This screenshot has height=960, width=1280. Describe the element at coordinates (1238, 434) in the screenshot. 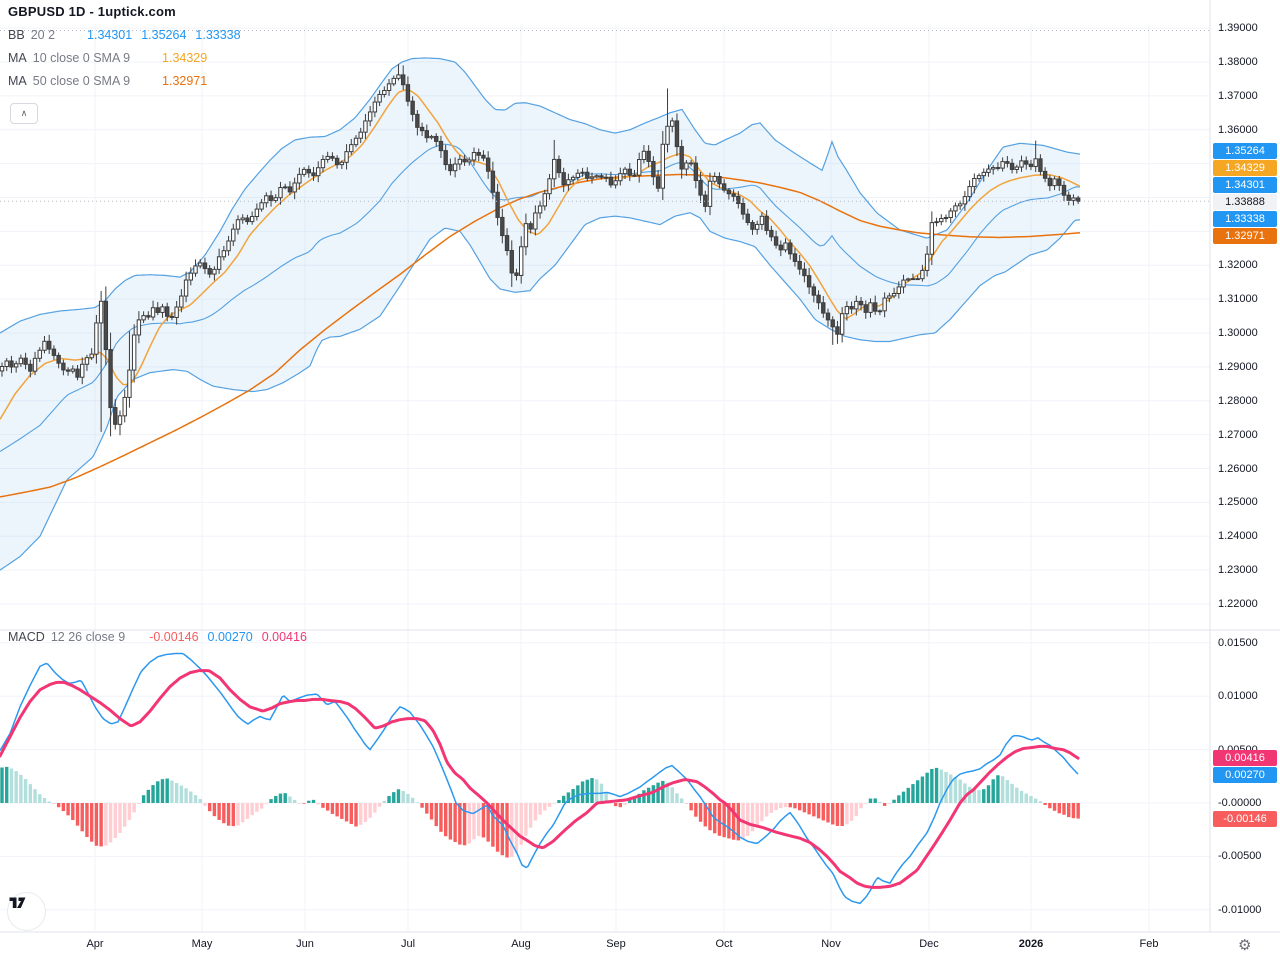

I see `price-tick-label: 1.27000` at that location.